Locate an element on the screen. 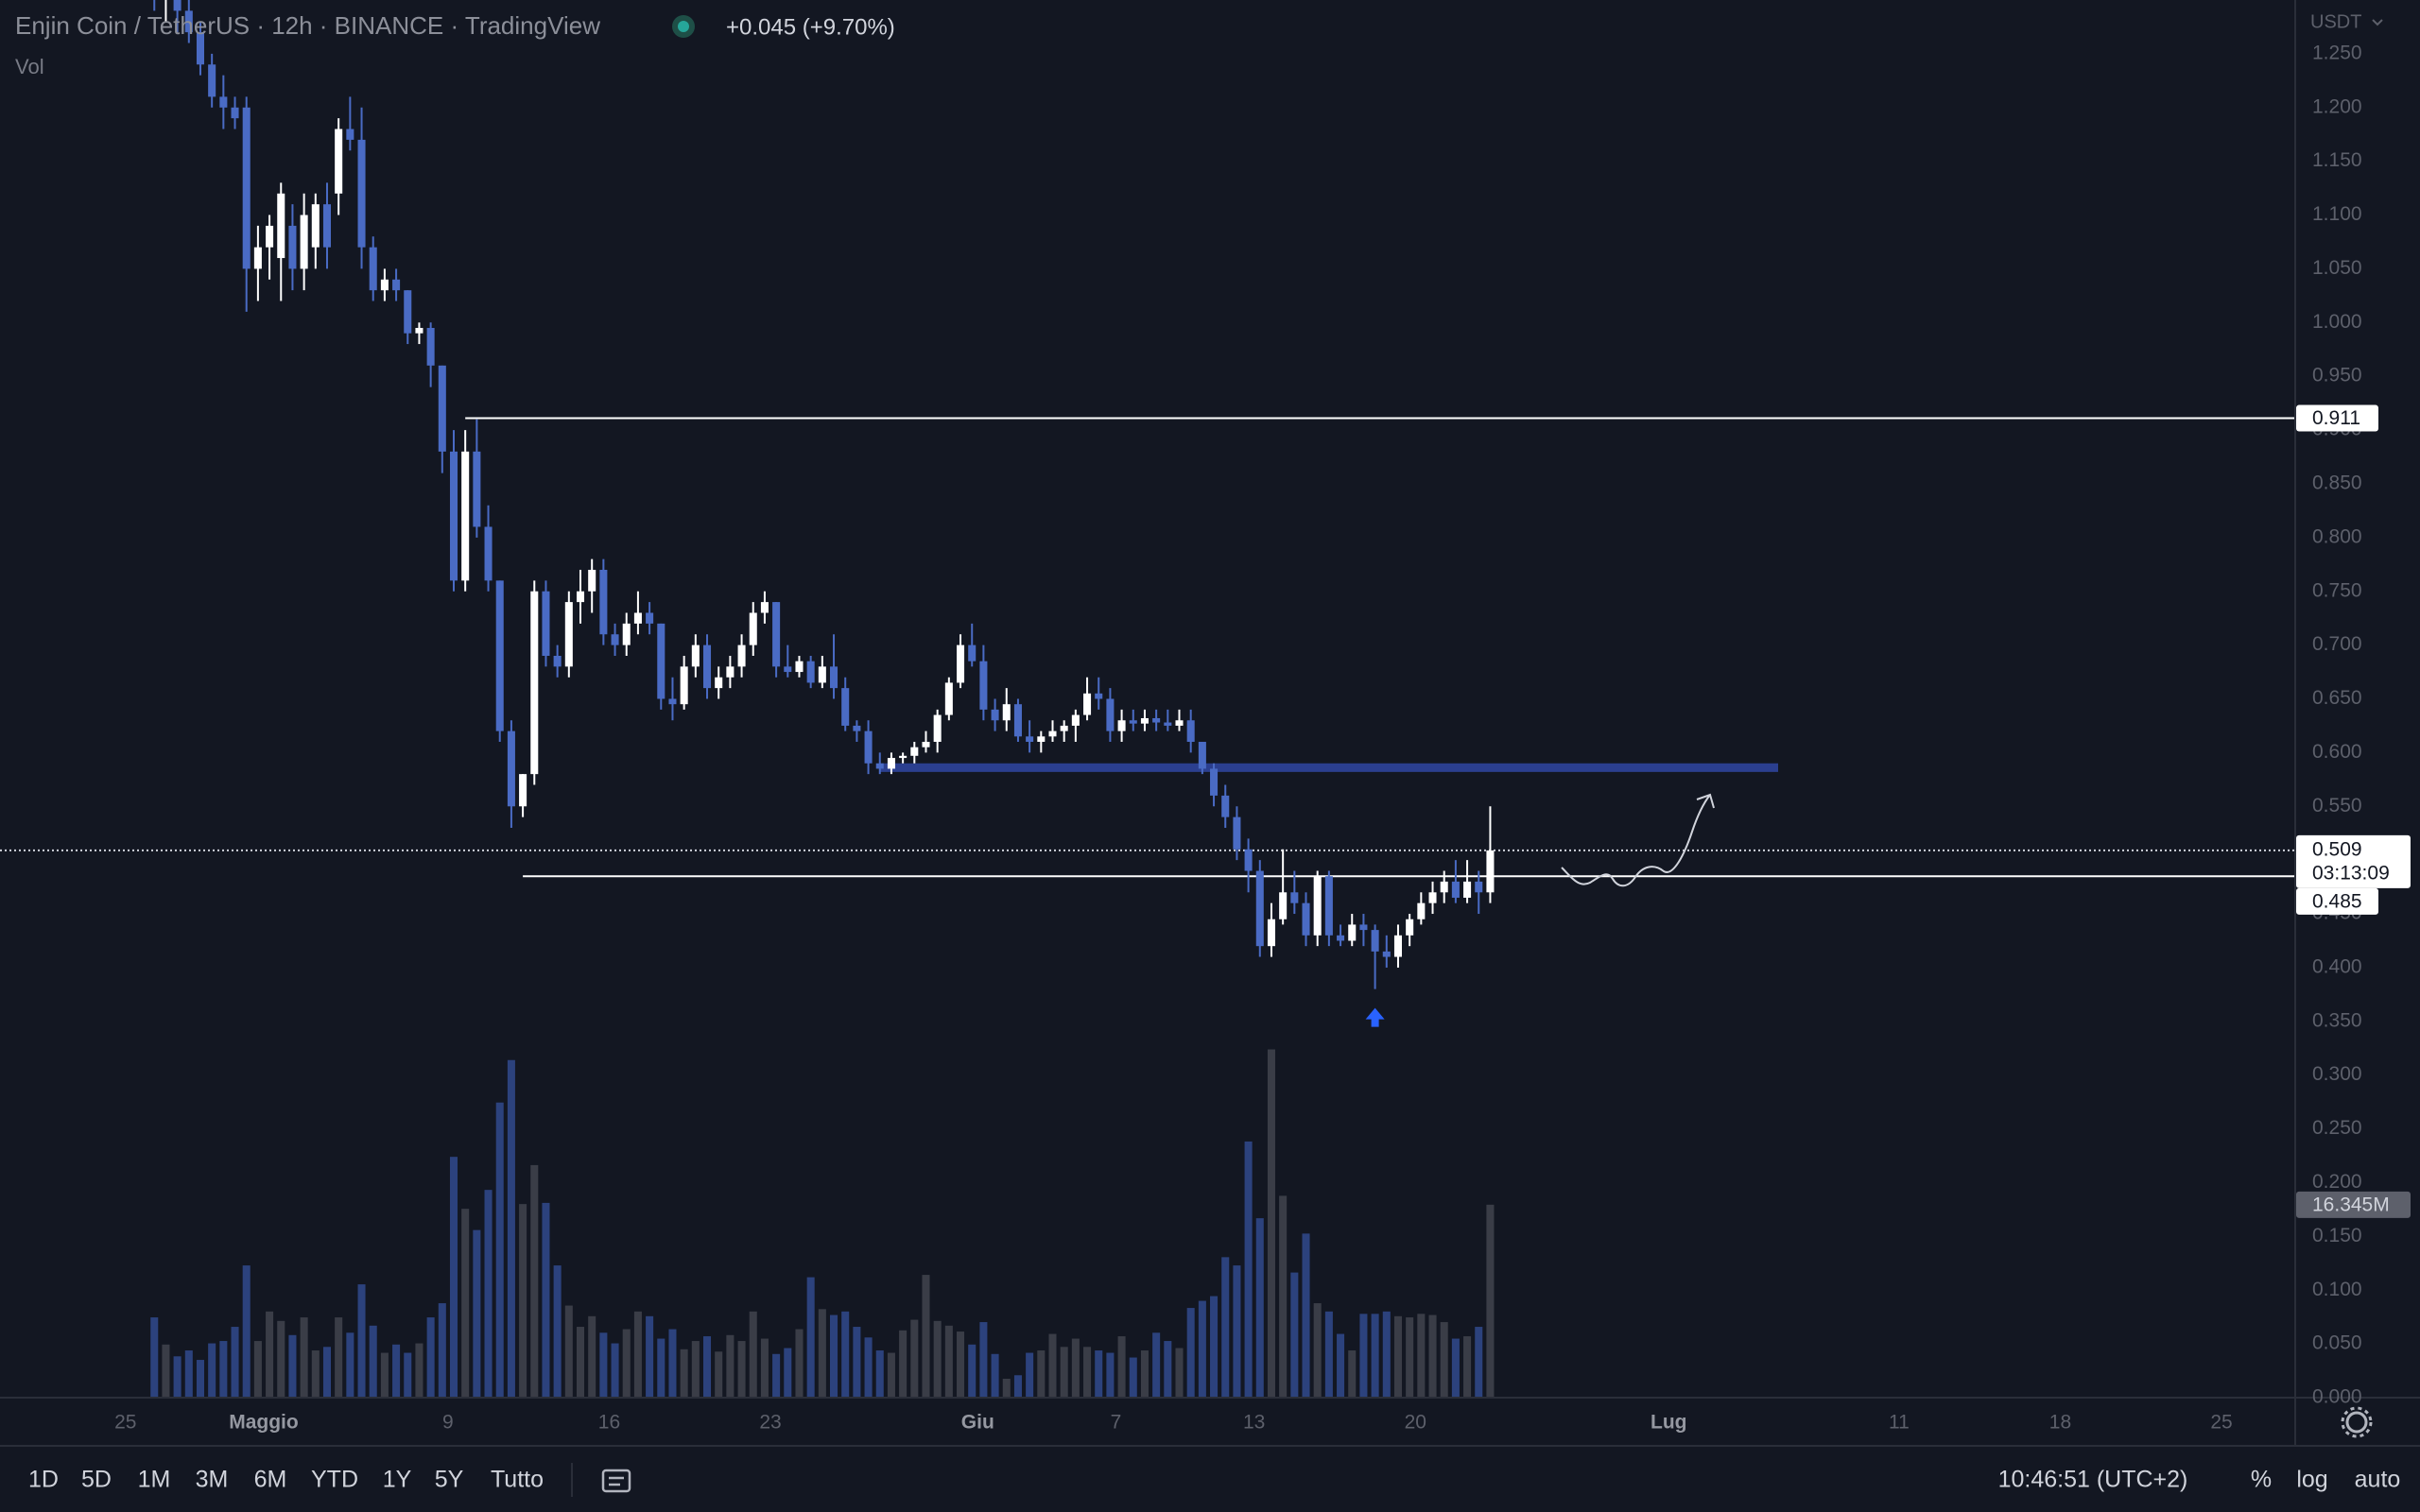 This screenshot has height=1512, width=2420. range-button: 5D is located at coordinates (96, 1480).